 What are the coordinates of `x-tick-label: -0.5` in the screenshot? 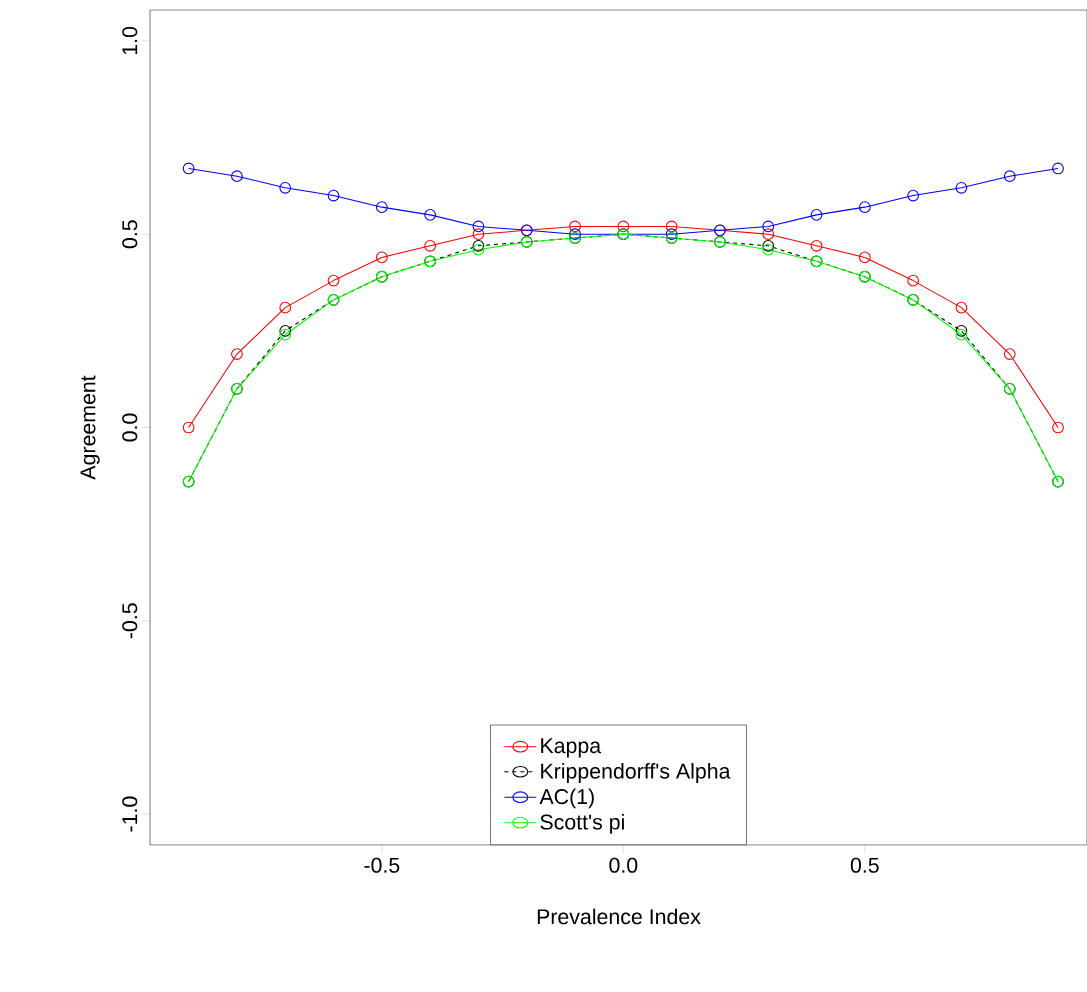 It's located at (382, 865).